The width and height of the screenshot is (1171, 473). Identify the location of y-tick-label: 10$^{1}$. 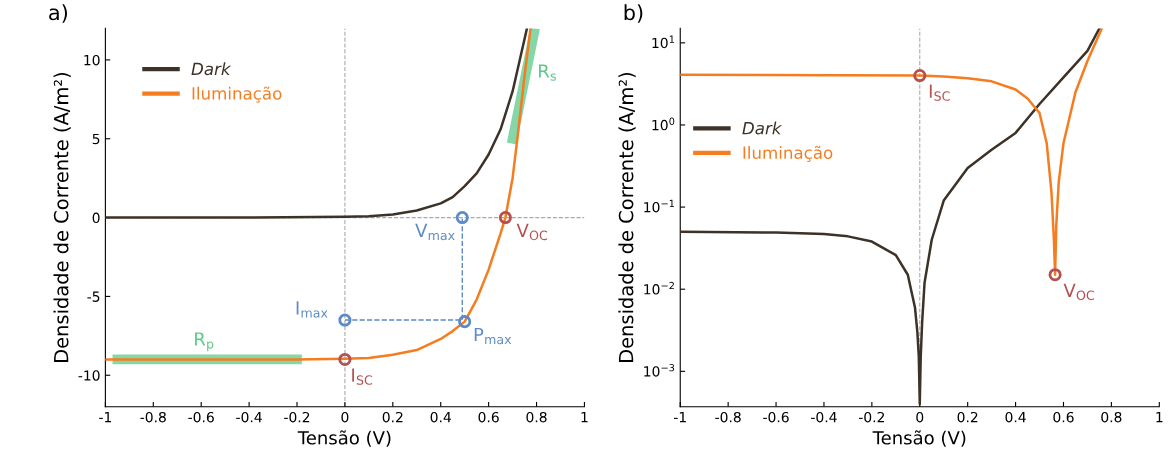
(663, 42).